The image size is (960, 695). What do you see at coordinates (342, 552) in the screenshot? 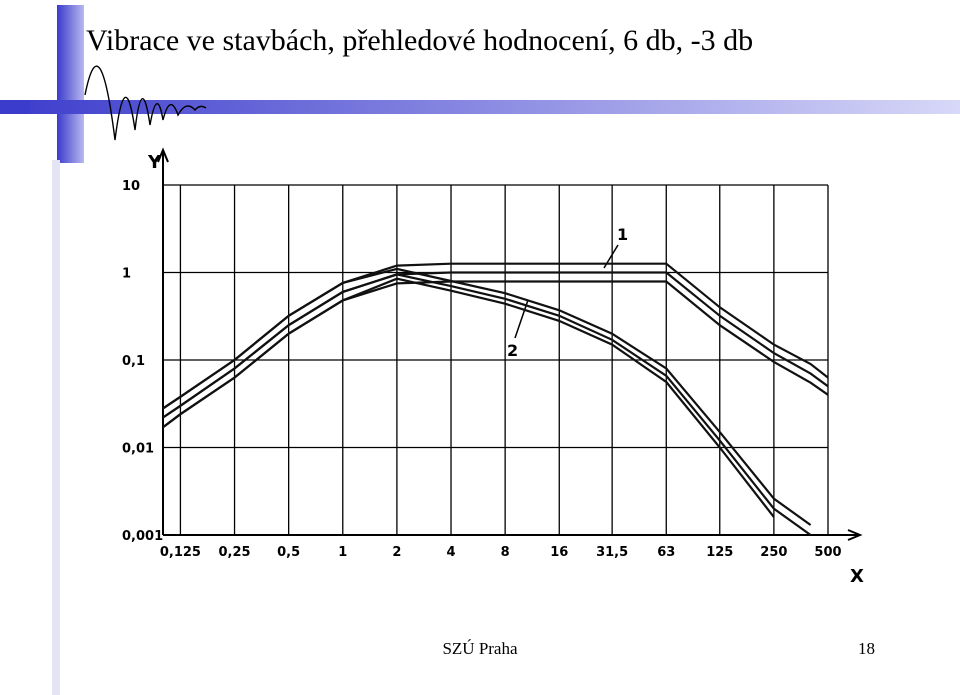
I see `x-tick-label: 1` at bounding box center [342, 552].